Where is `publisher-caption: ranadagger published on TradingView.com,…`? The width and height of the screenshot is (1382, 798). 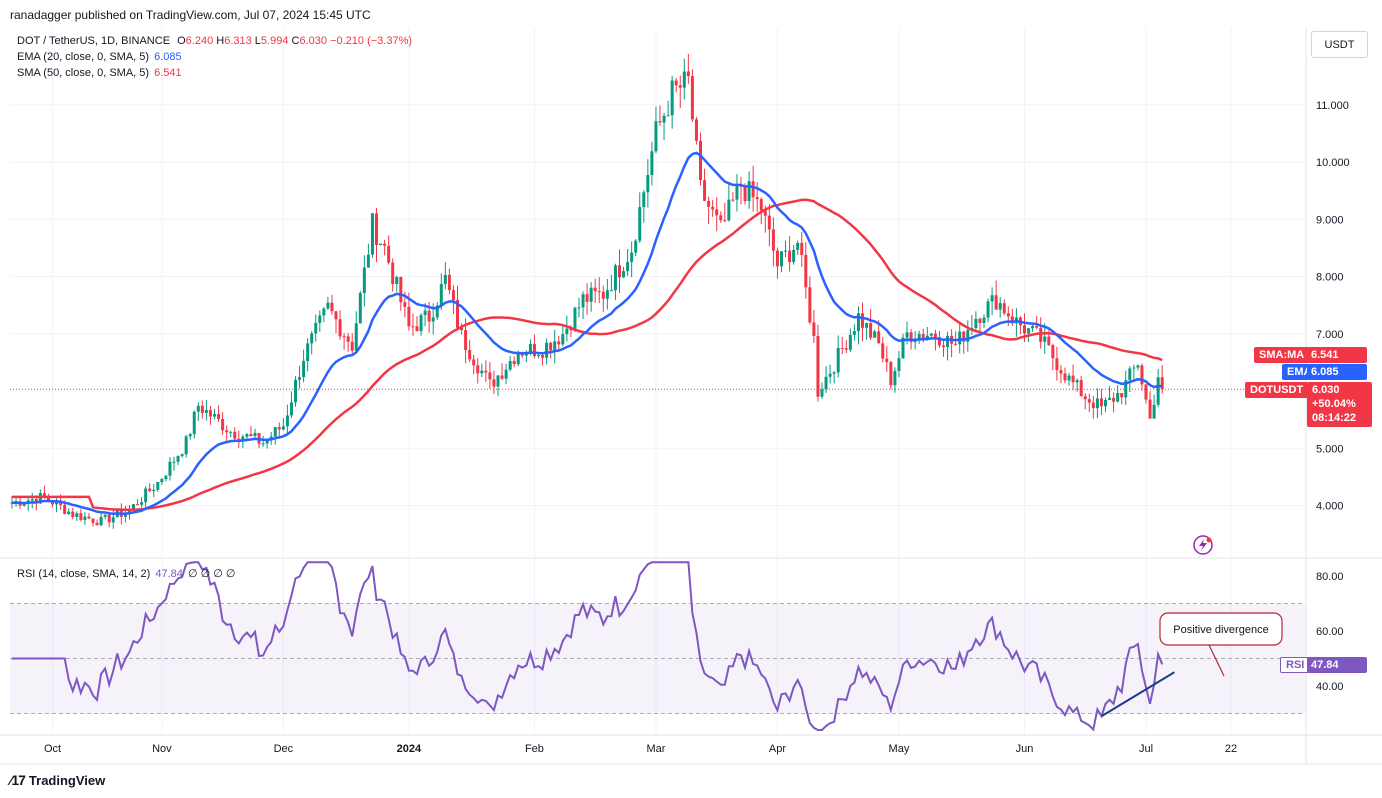
publisher-caption: ranadagger published on TradingView.com,… is located at coordinates (190, 15).